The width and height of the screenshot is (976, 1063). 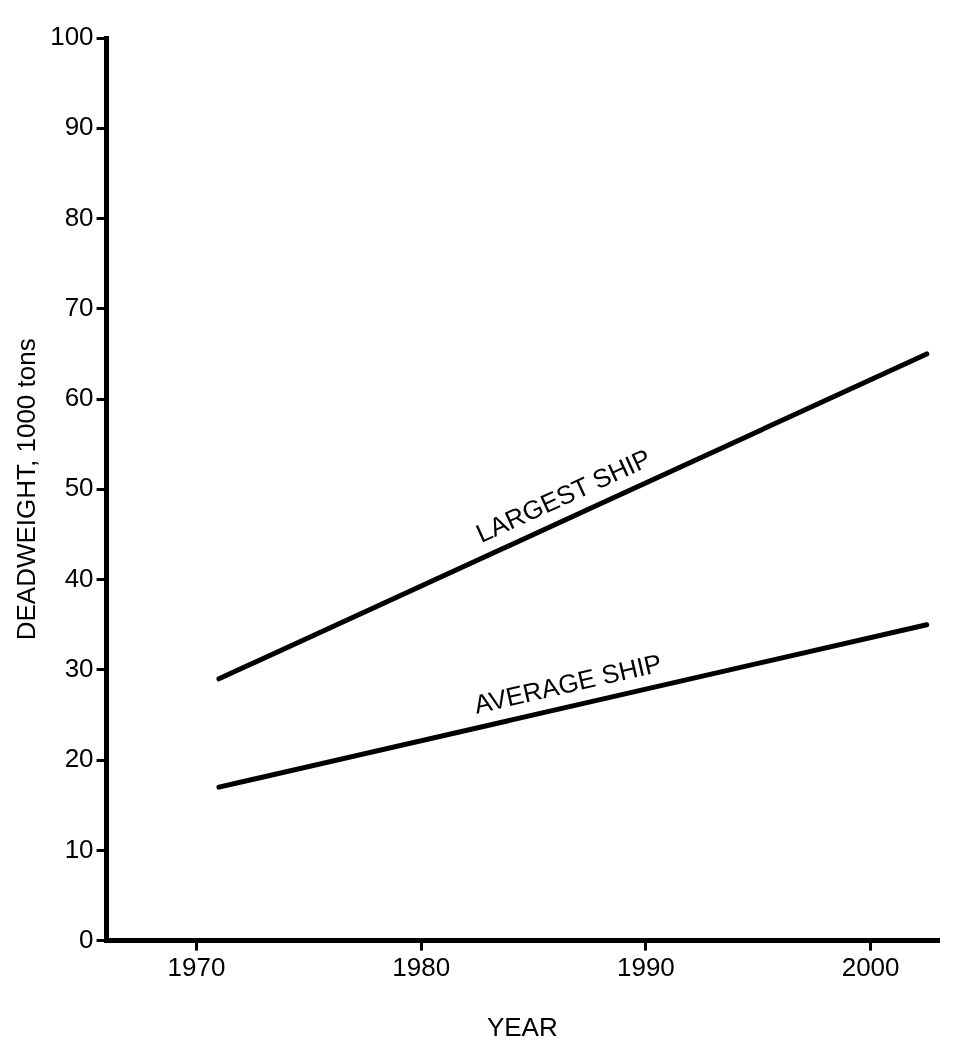 I want to click on y-tick-label: 70, so click(x=79, y=306).